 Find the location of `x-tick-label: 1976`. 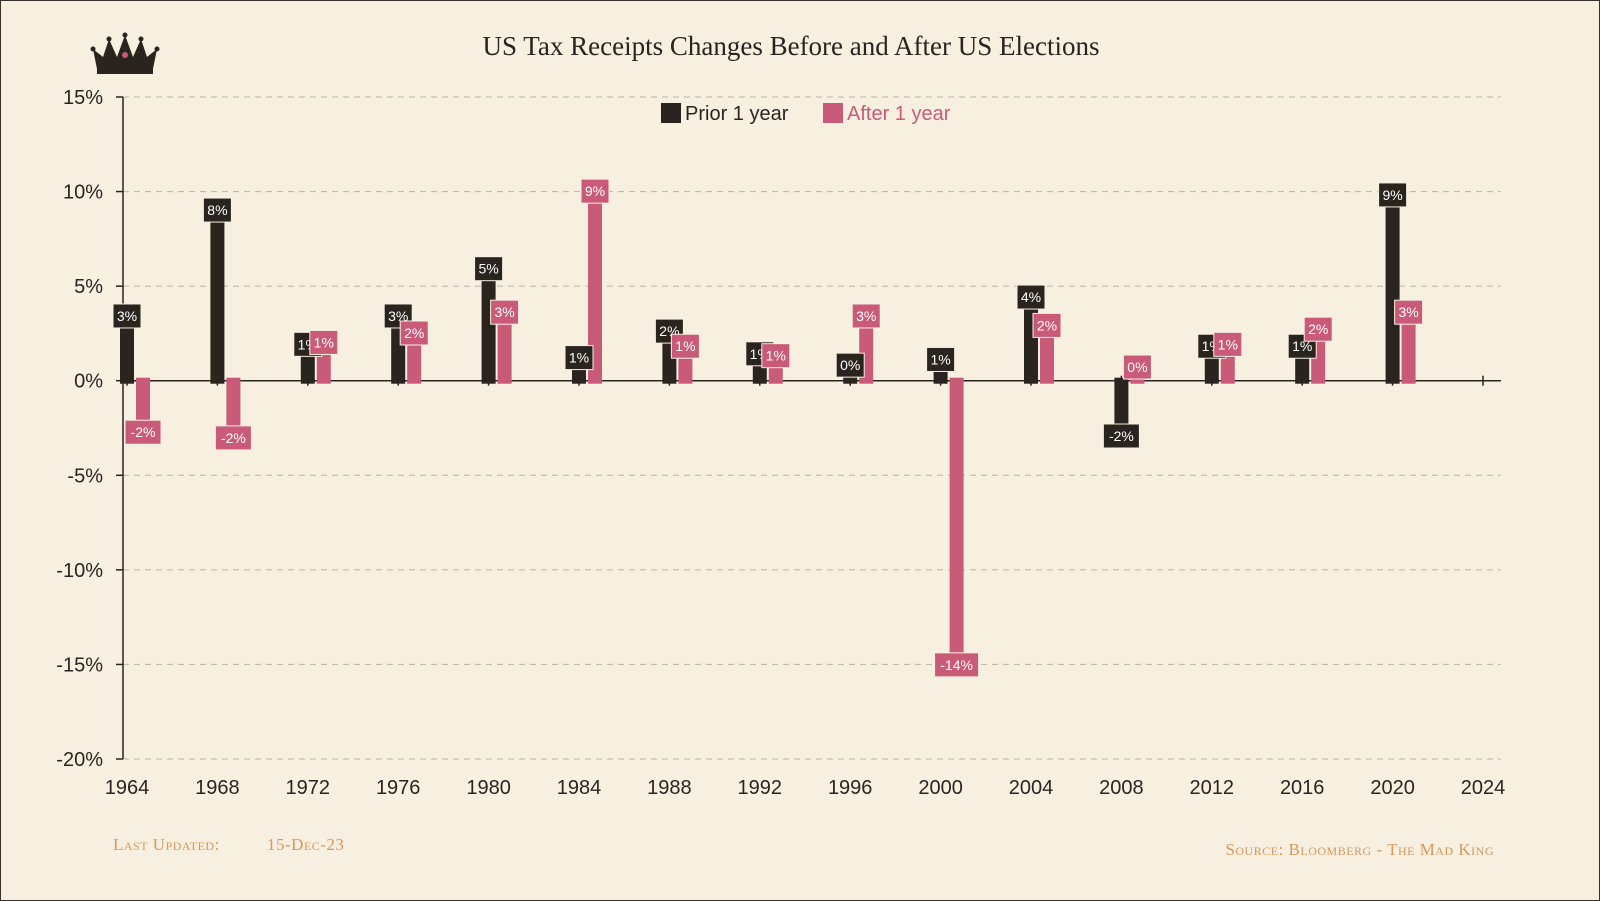

x-tick-label: 1976 is located at coordinates (398, 788).